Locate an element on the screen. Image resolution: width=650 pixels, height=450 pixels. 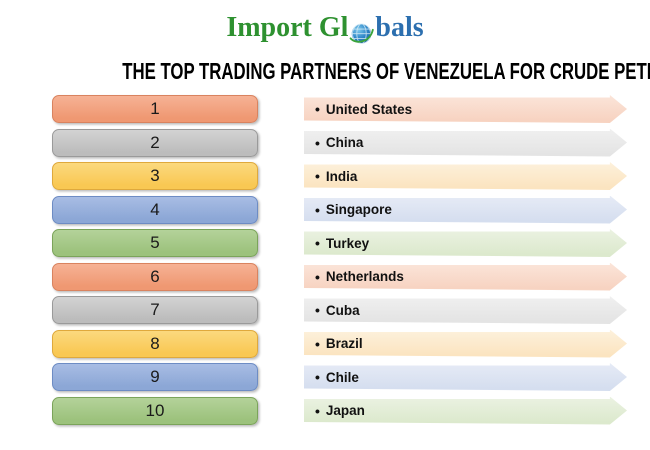
country-arrow: • Singapore is located at coordinates (465, 209).